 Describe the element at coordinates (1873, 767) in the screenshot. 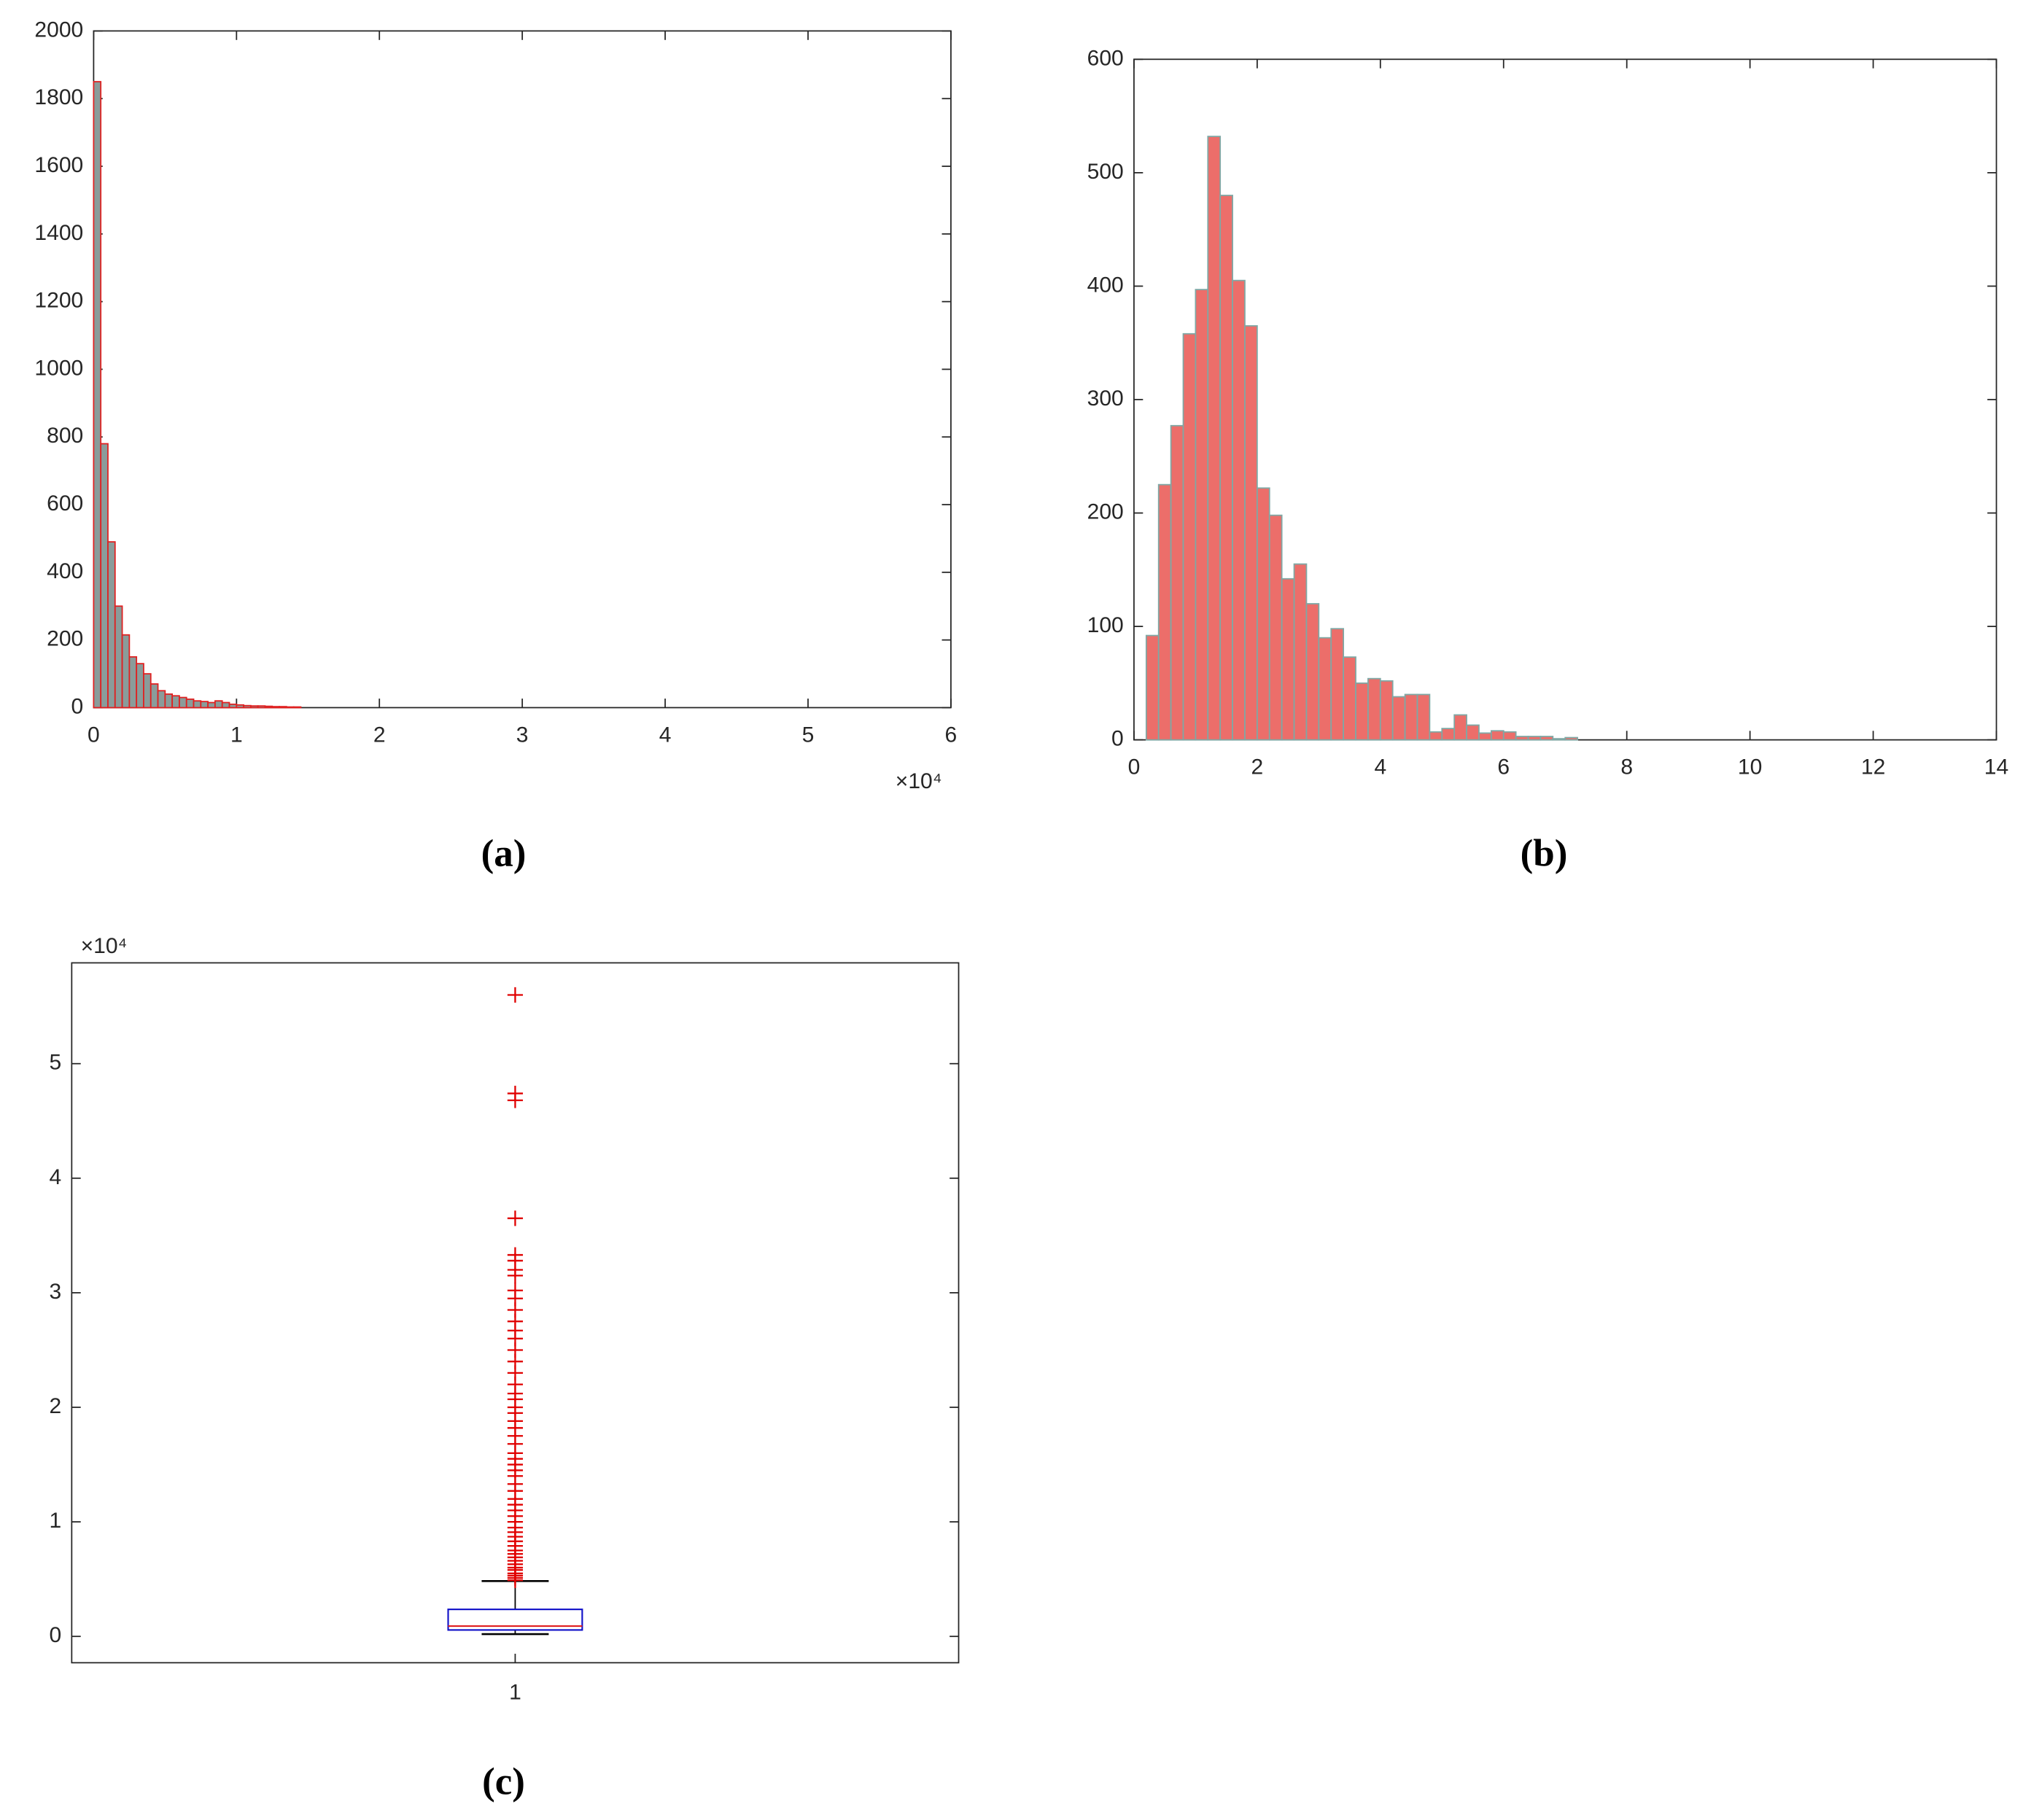

I see `x-tick-label: 12` at that location.